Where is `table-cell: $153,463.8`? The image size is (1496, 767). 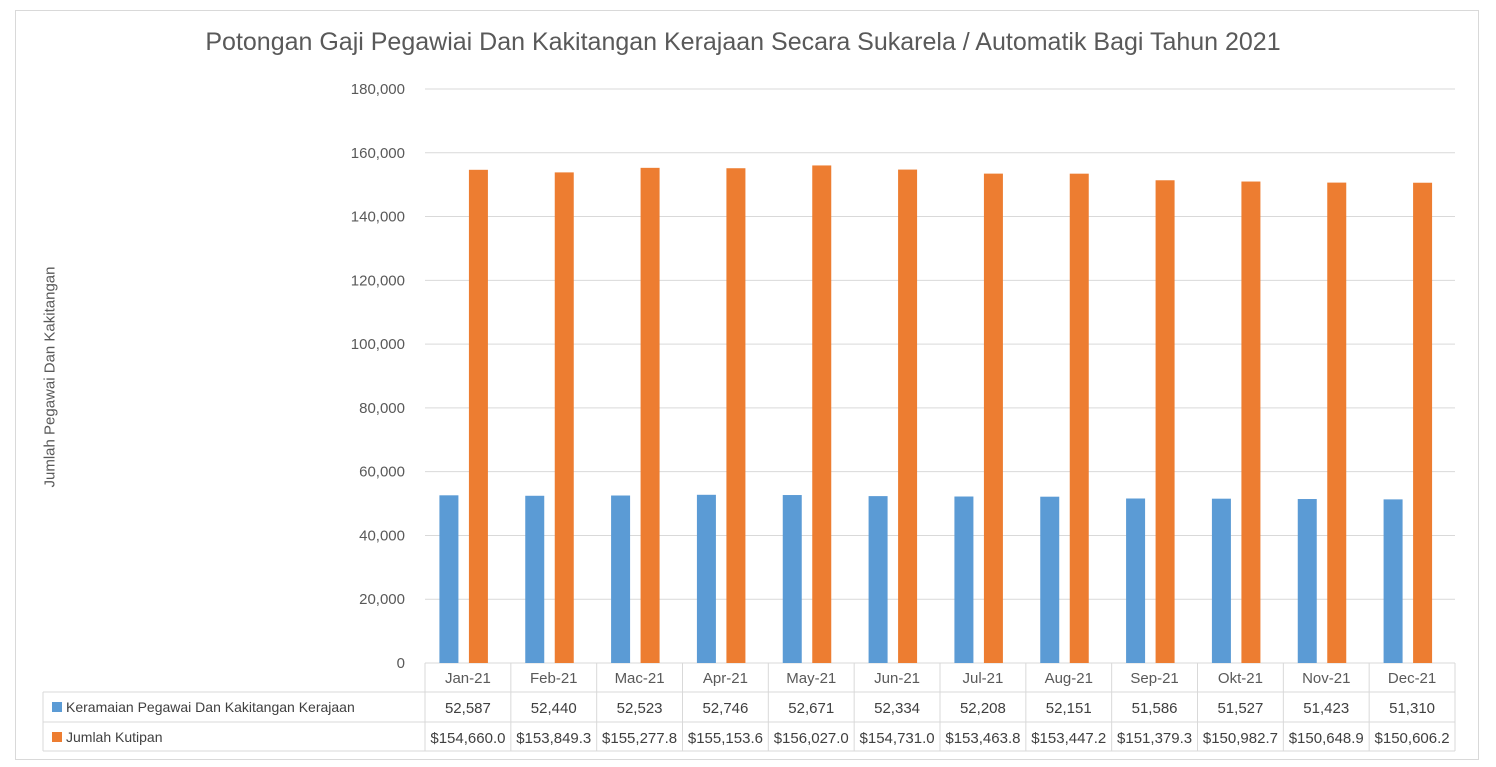
table-cell: $153,463.8 is located at coordinates (982, 738).